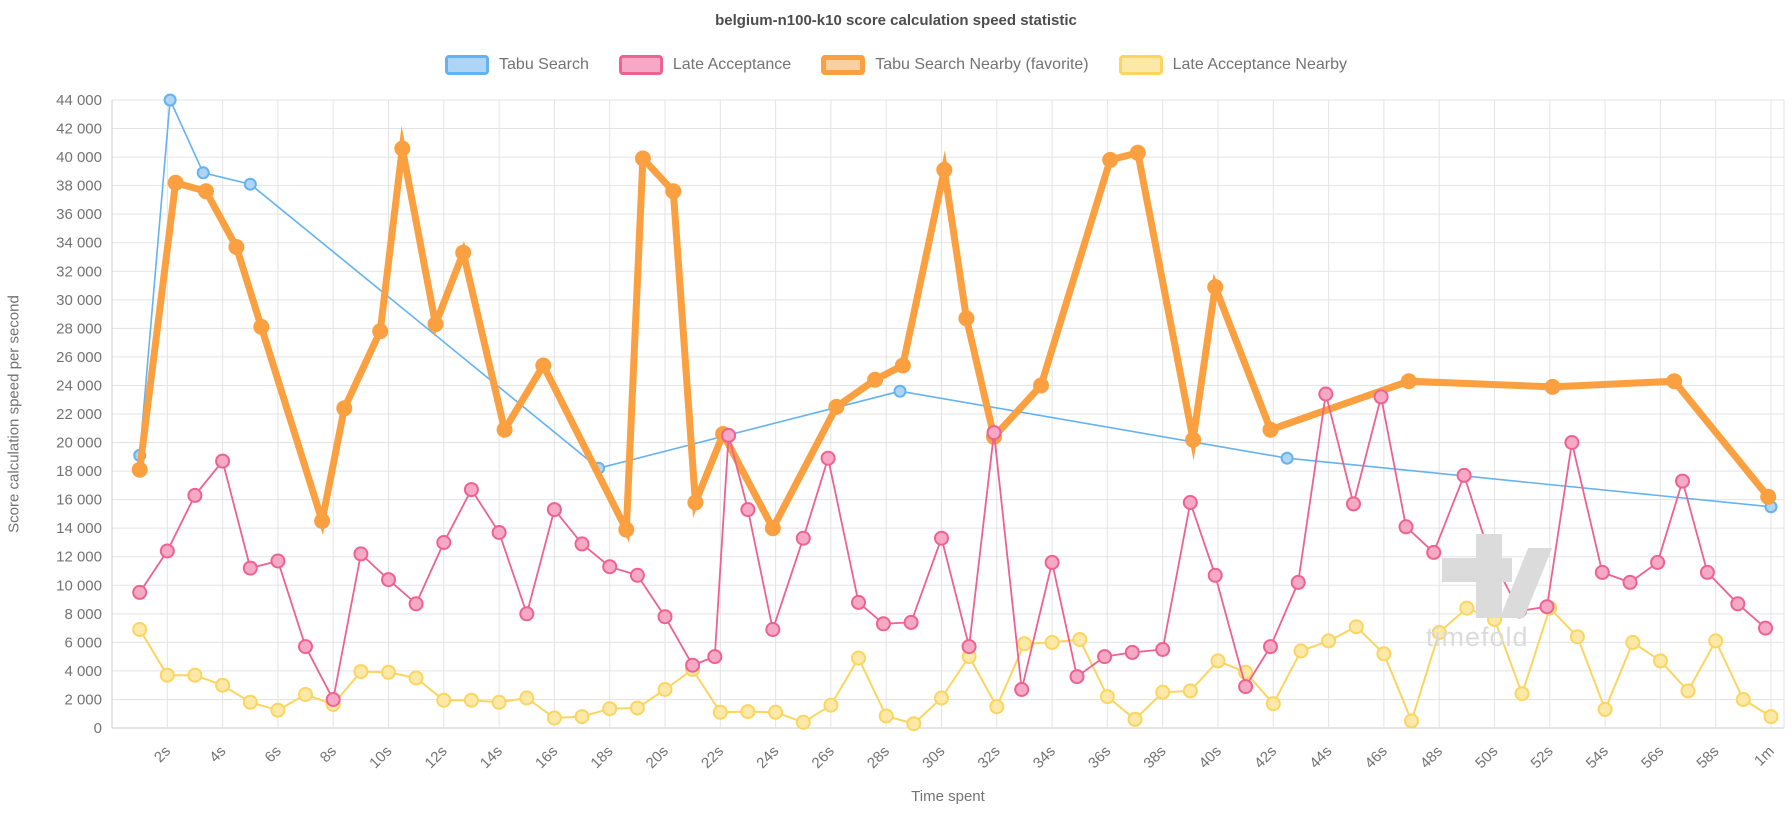 Image resolution: width=1792 pixels, height=832 pixels. I want to click on legend-item-late-acceptance: Late Acceptance, so click(704, 65).